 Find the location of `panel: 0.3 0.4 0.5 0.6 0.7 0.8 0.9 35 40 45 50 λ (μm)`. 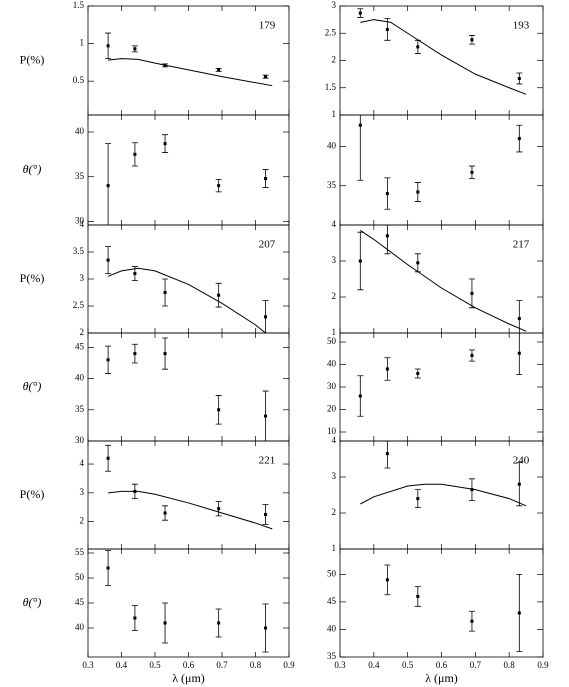

panel: 0.3 0.4 0.5 0.6 0.7 0.8 0.9 35 40 45 50 λ (μm) is located at coordinates (438, 616).